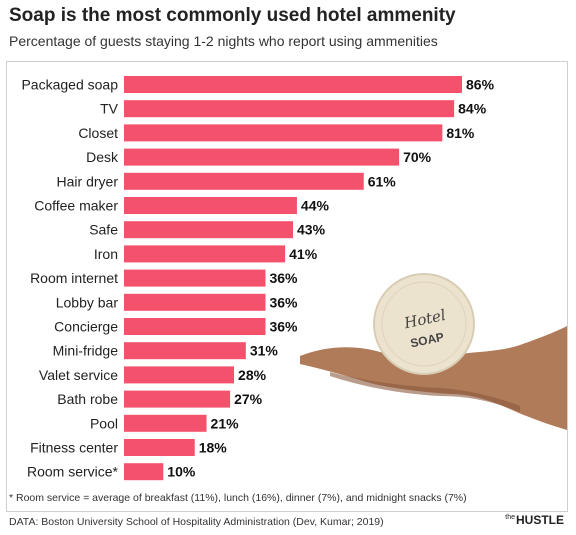  I want to click on data-label: 10%, so click(181, 472).